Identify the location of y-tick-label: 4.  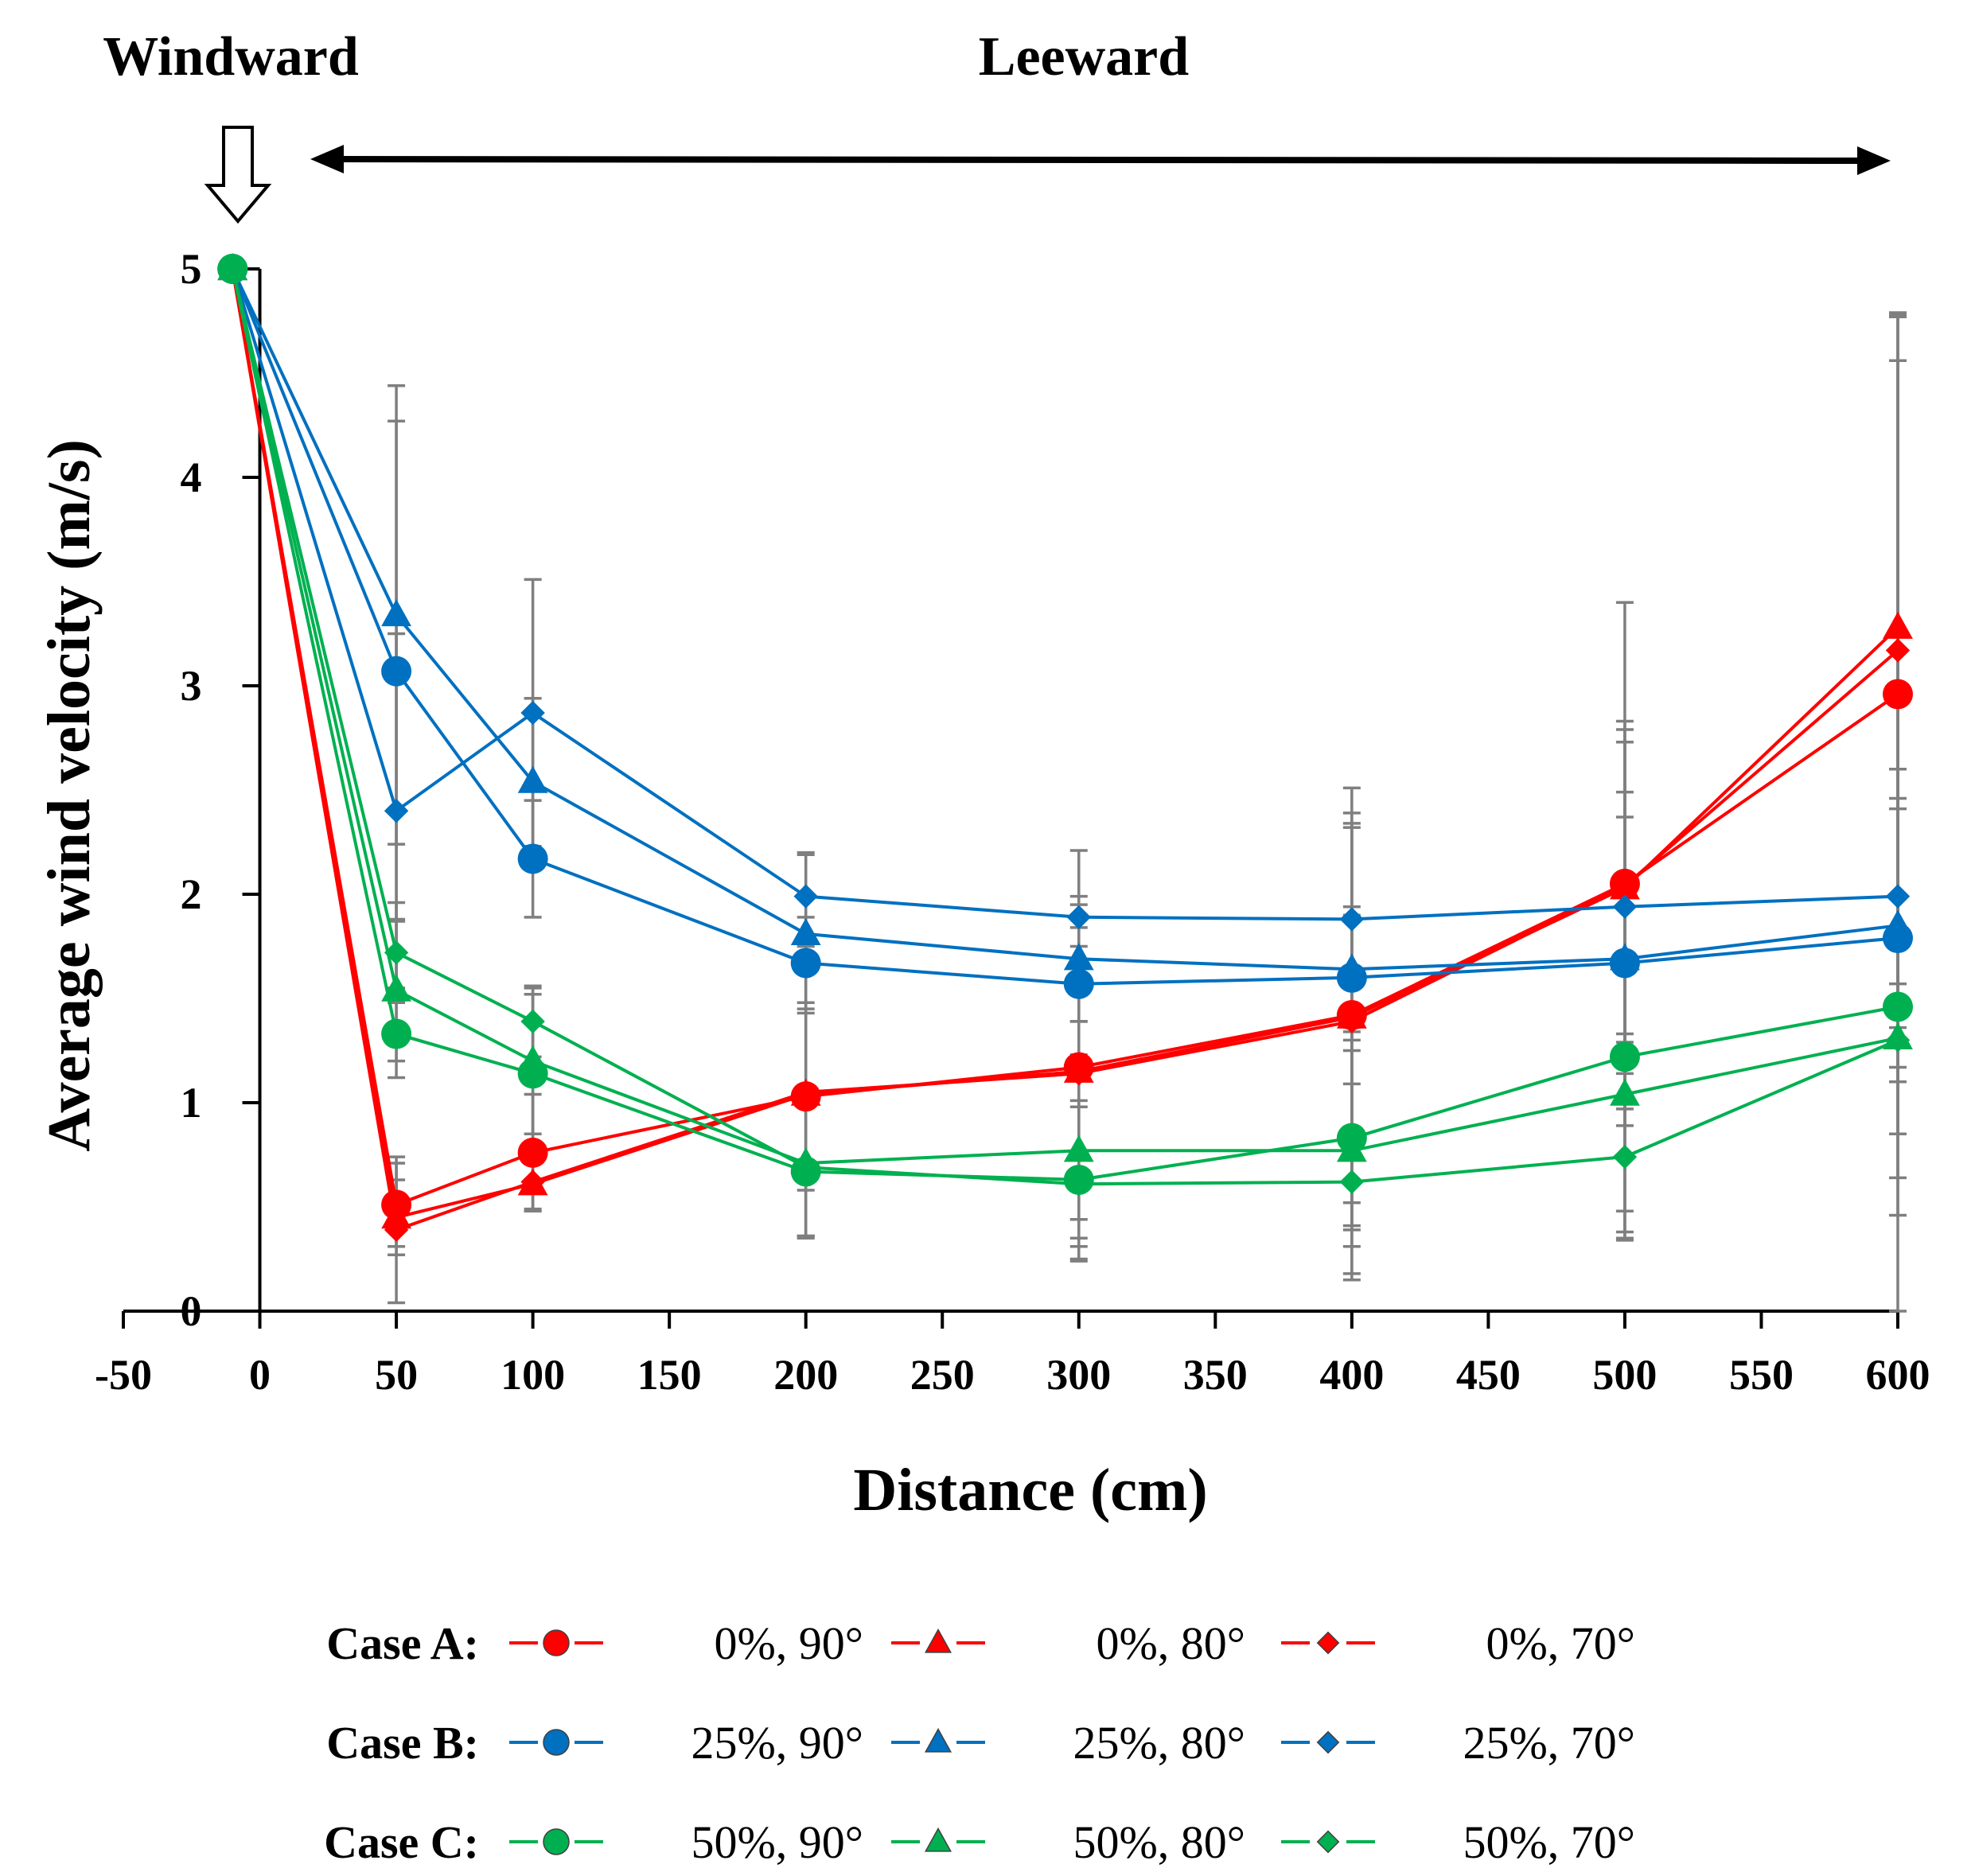
(191, 477).